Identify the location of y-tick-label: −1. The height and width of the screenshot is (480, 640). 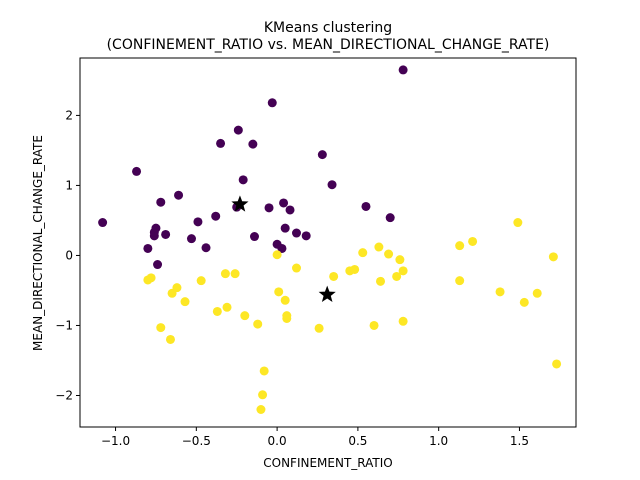
(64, 325).